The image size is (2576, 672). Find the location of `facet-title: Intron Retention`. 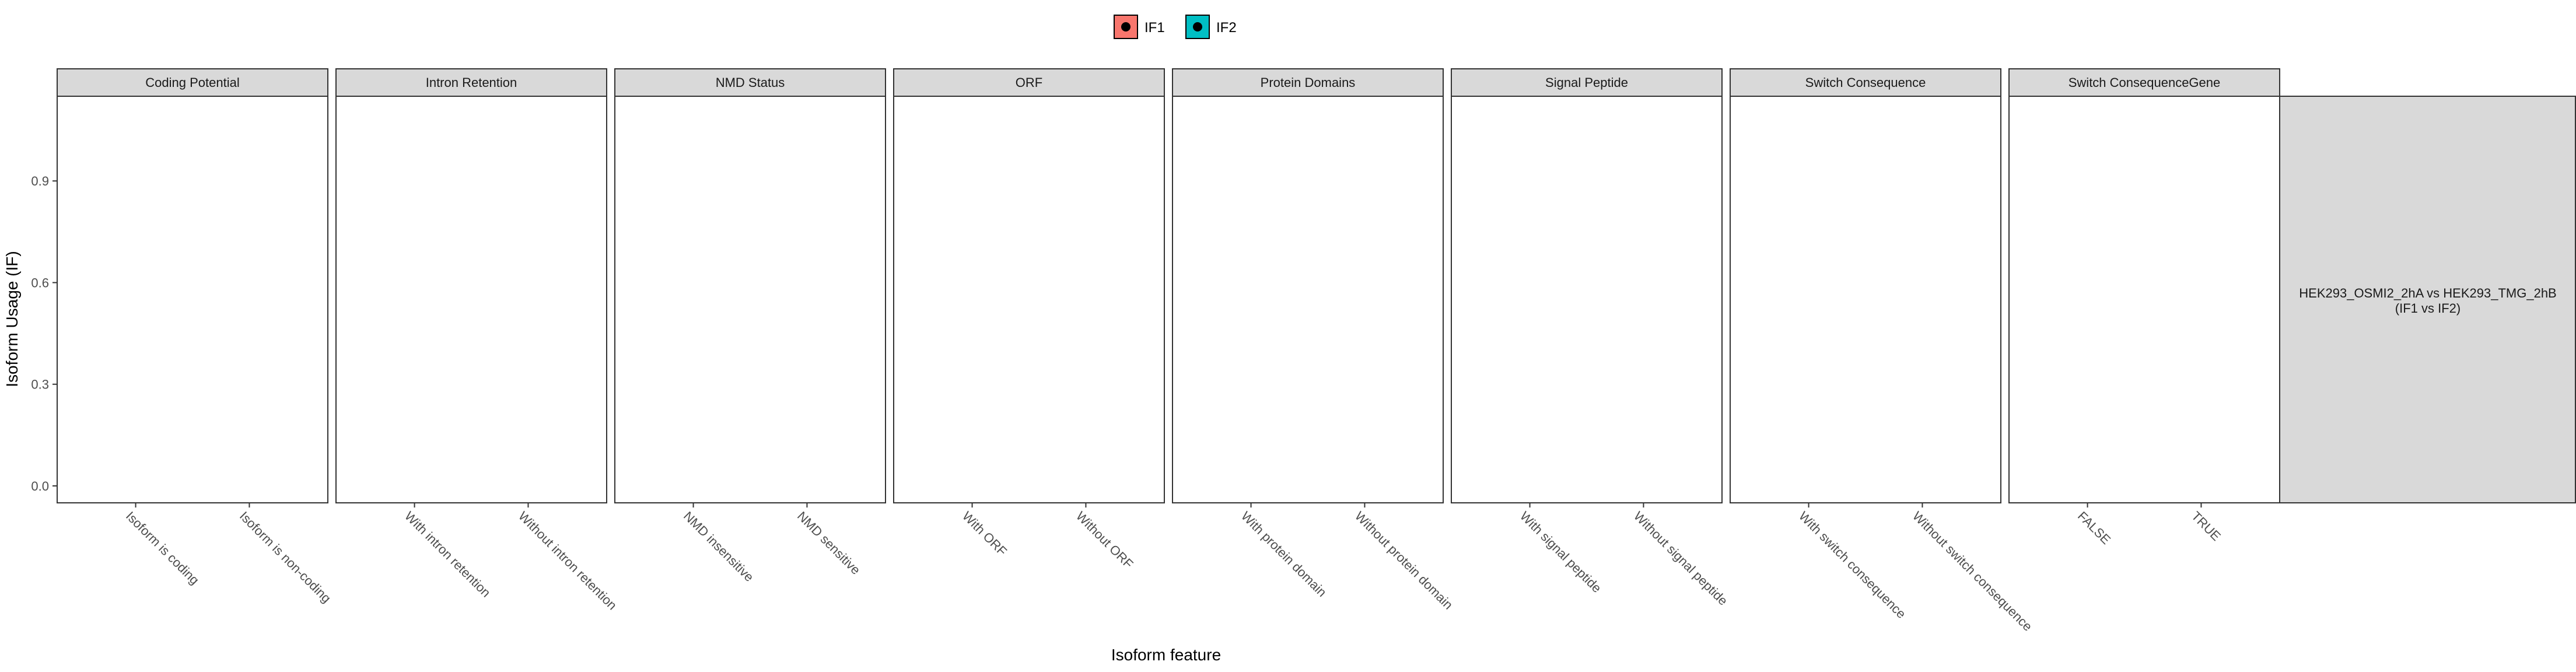

facet-title: Intron Retention is located at coordinates (471, 82).